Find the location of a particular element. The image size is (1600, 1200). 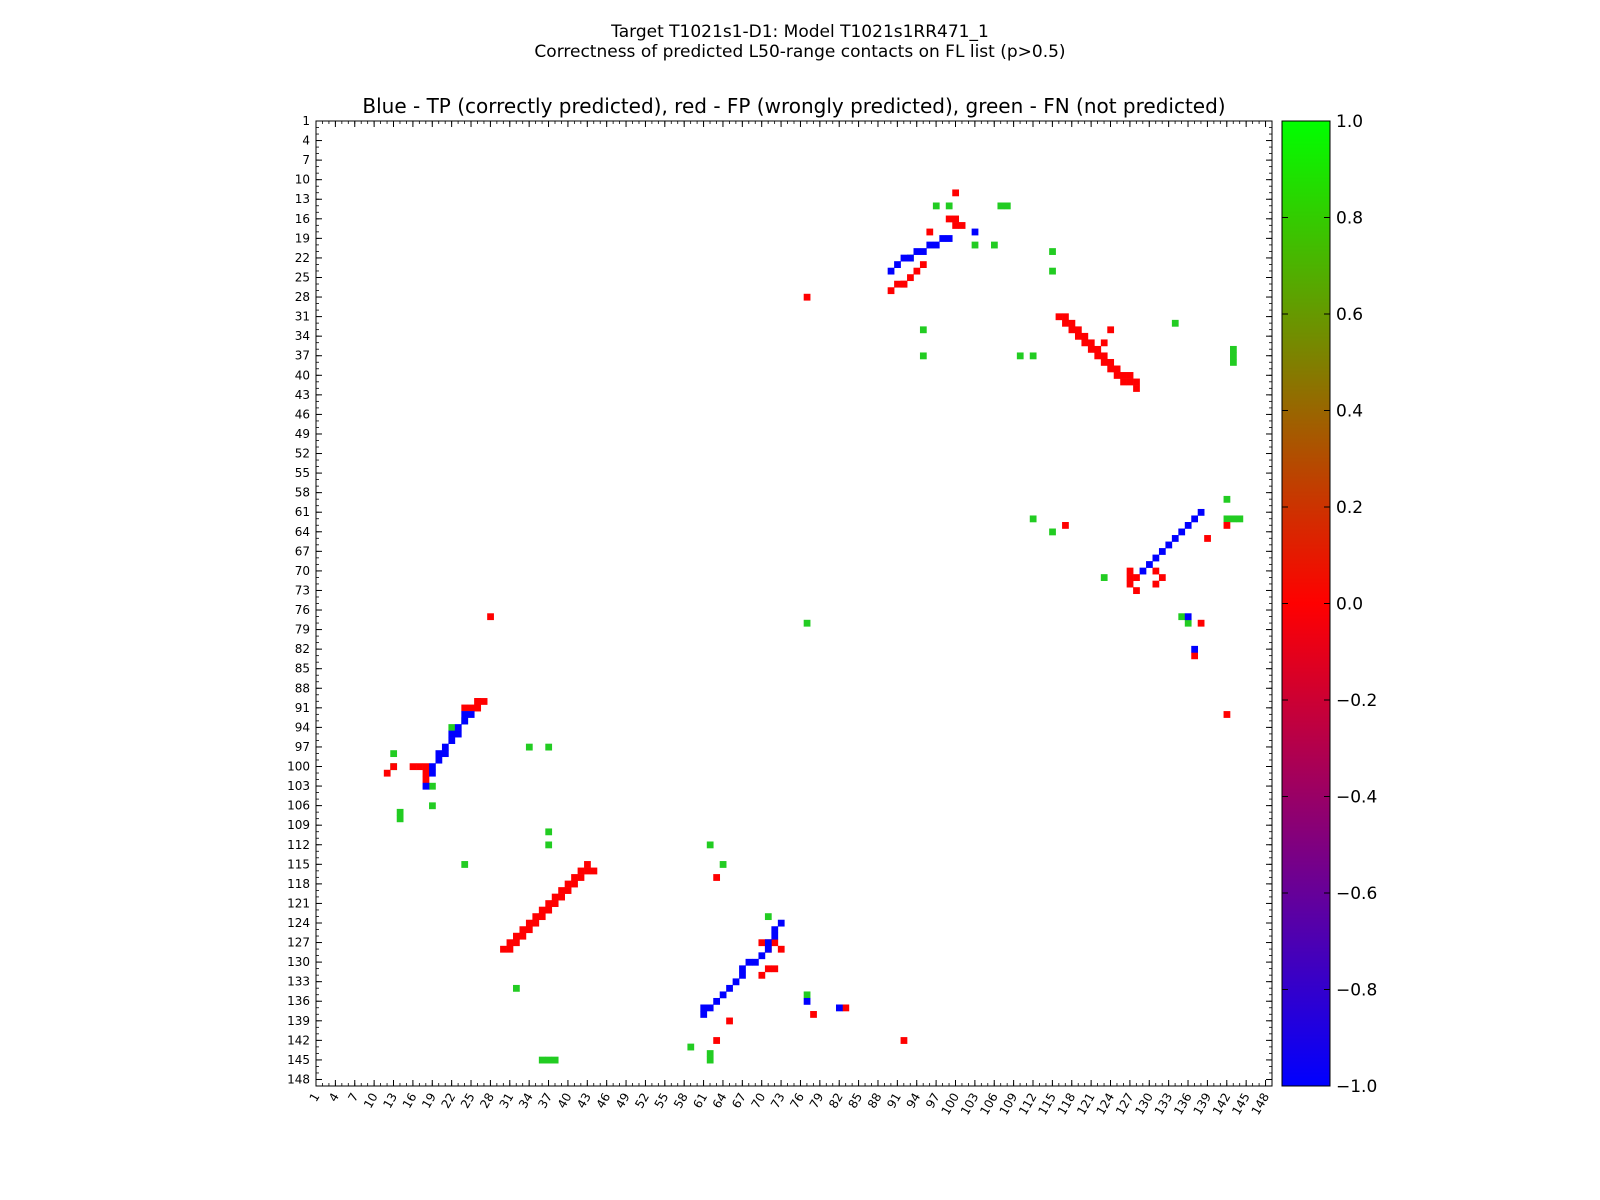

y-tick-label: 124 is located at coordinates (298, 923).